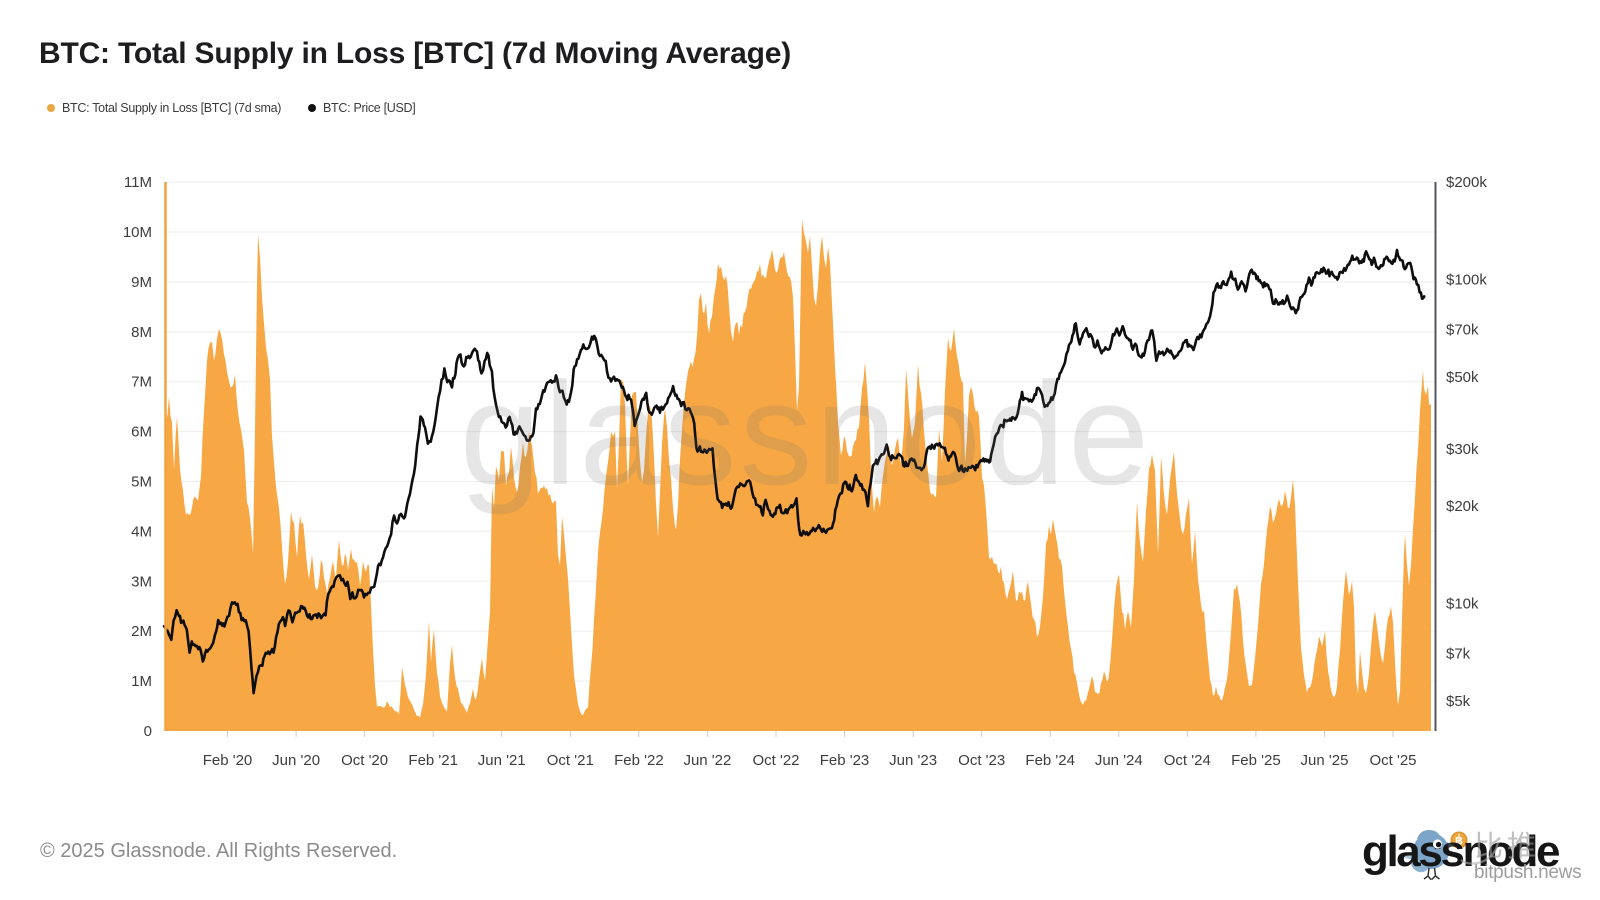 The image size is (1600, 900). Describe the element at coordinates (570, 760) in the screenshot. I see `svg-text: Oct '21` at that location.